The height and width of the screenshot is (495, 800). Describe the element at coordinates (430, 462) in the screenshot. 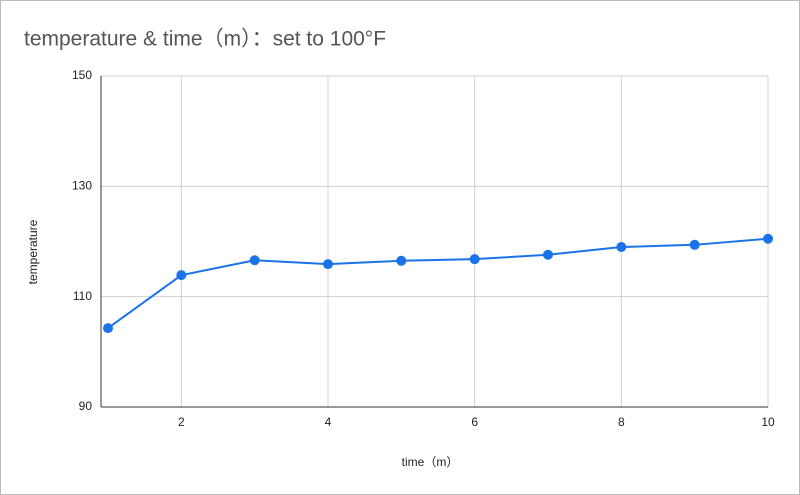

I see `x-axis-label: time（m）` at that location.